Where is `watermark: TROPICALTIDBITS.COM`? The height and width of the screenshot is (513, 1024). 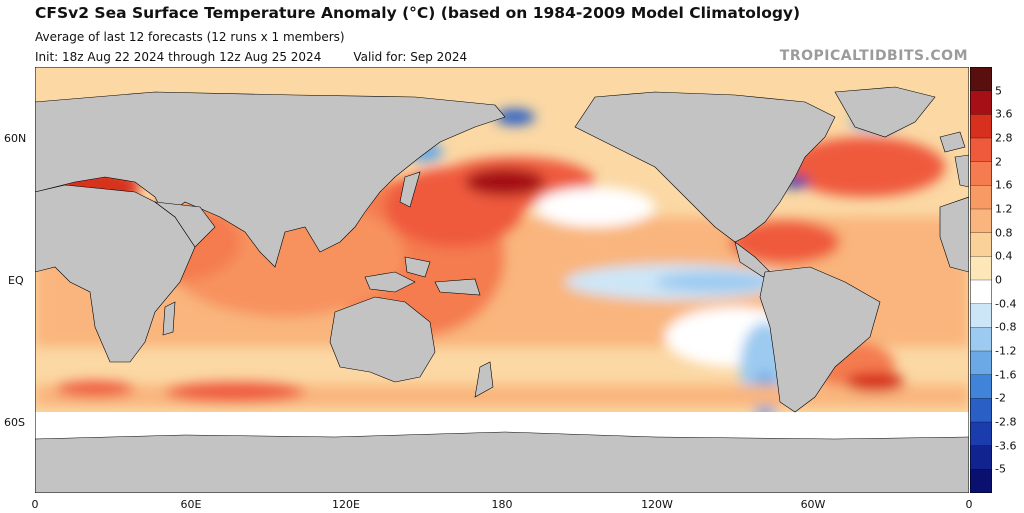 watermark: TROPICALTIDBITS.COM is located at coordinates (873, 56).